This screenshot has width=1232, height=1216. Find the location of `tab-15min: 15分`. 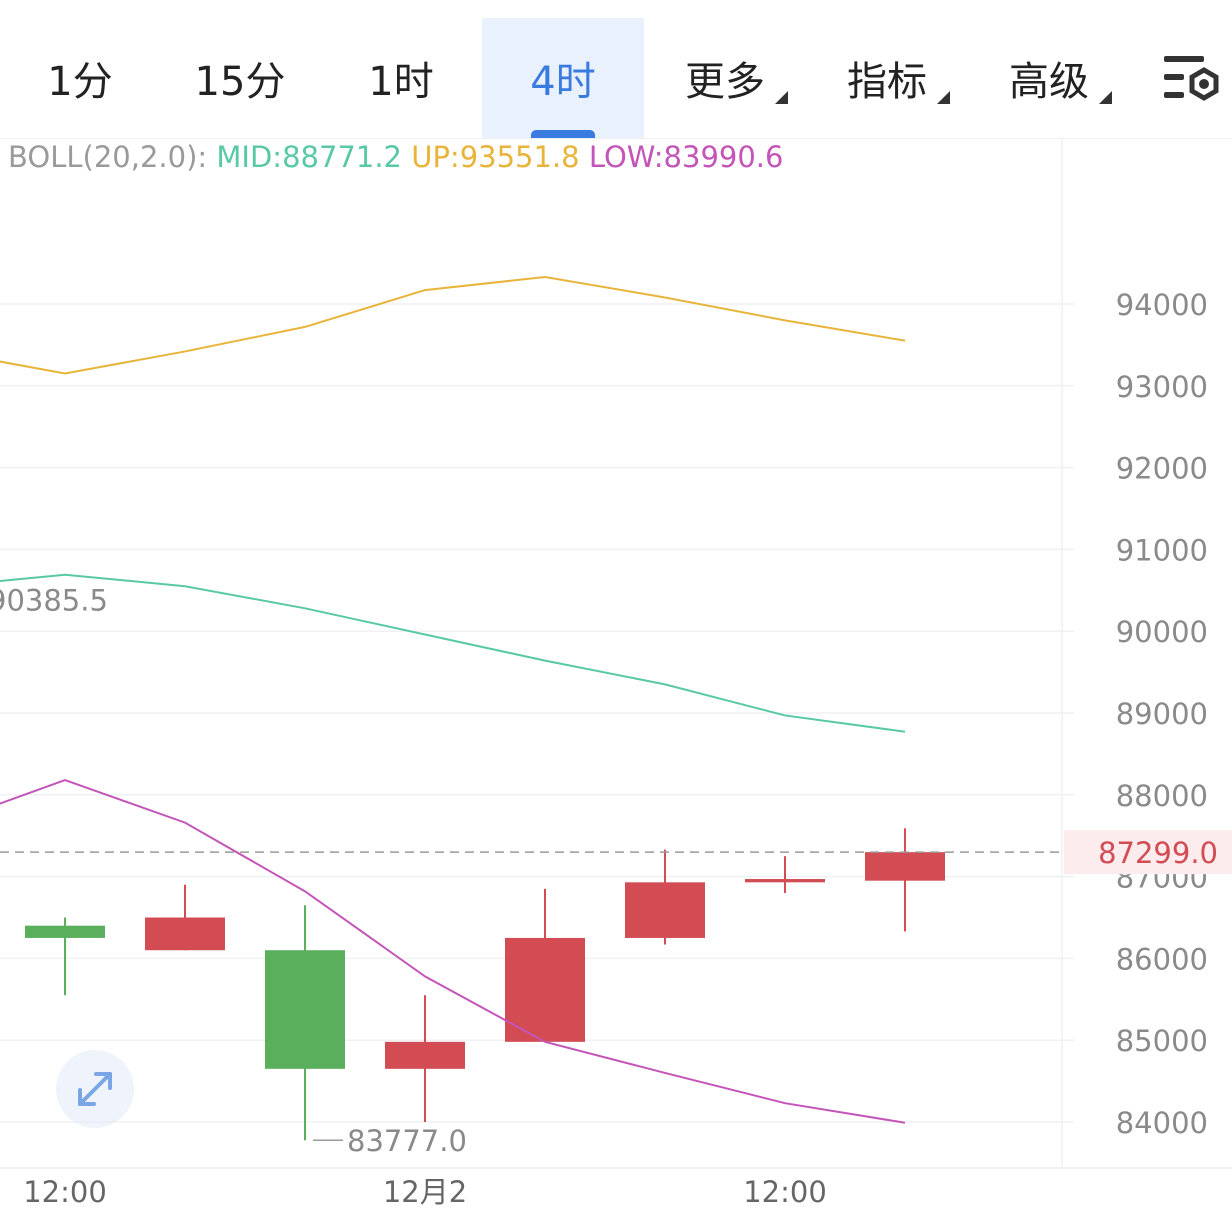

tab-15min: 15分 is located at coordinates (240, 78).